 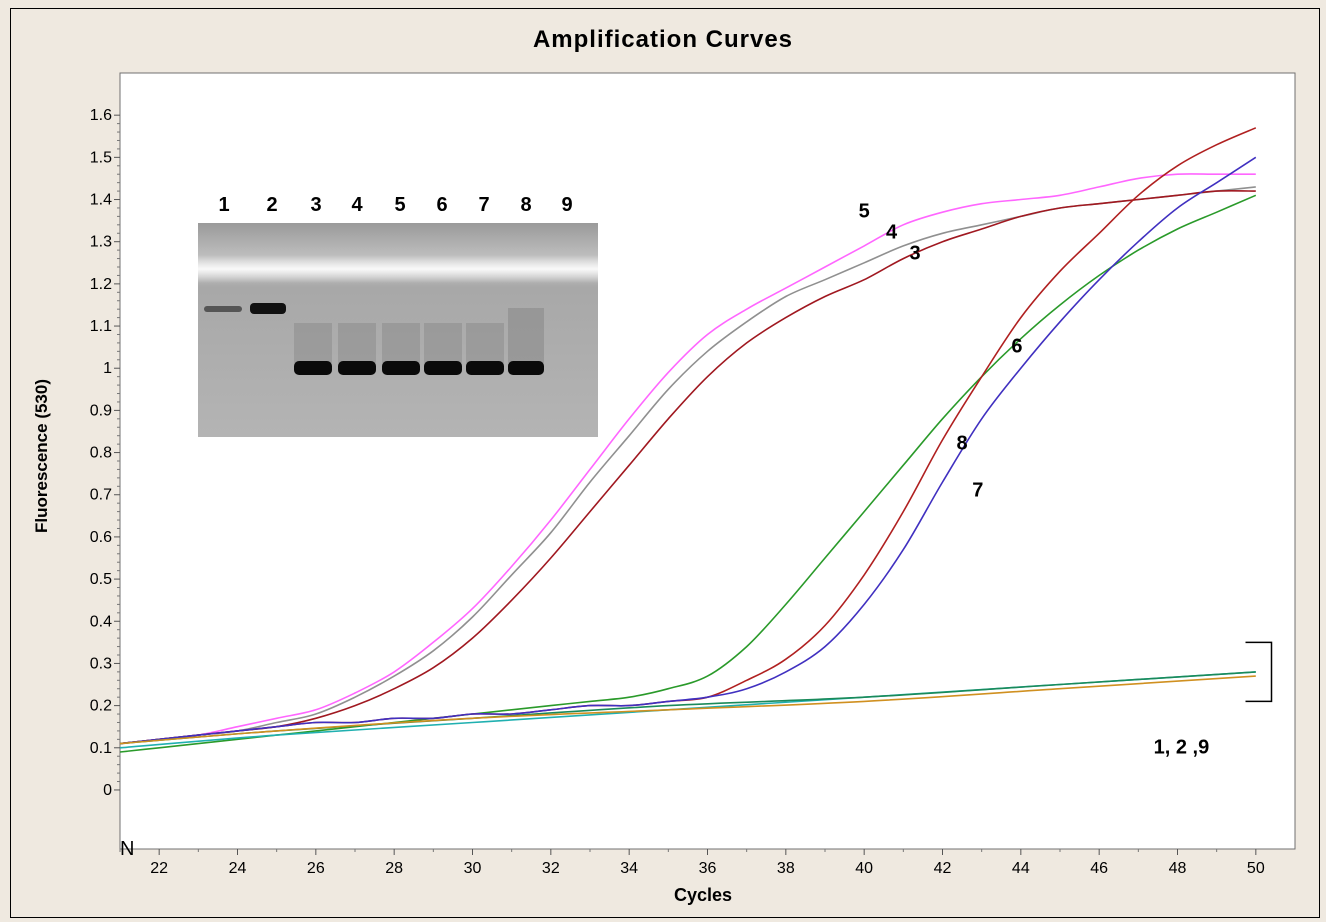 I want to click on x-tick-label: 34, so click(x=629, y=868).